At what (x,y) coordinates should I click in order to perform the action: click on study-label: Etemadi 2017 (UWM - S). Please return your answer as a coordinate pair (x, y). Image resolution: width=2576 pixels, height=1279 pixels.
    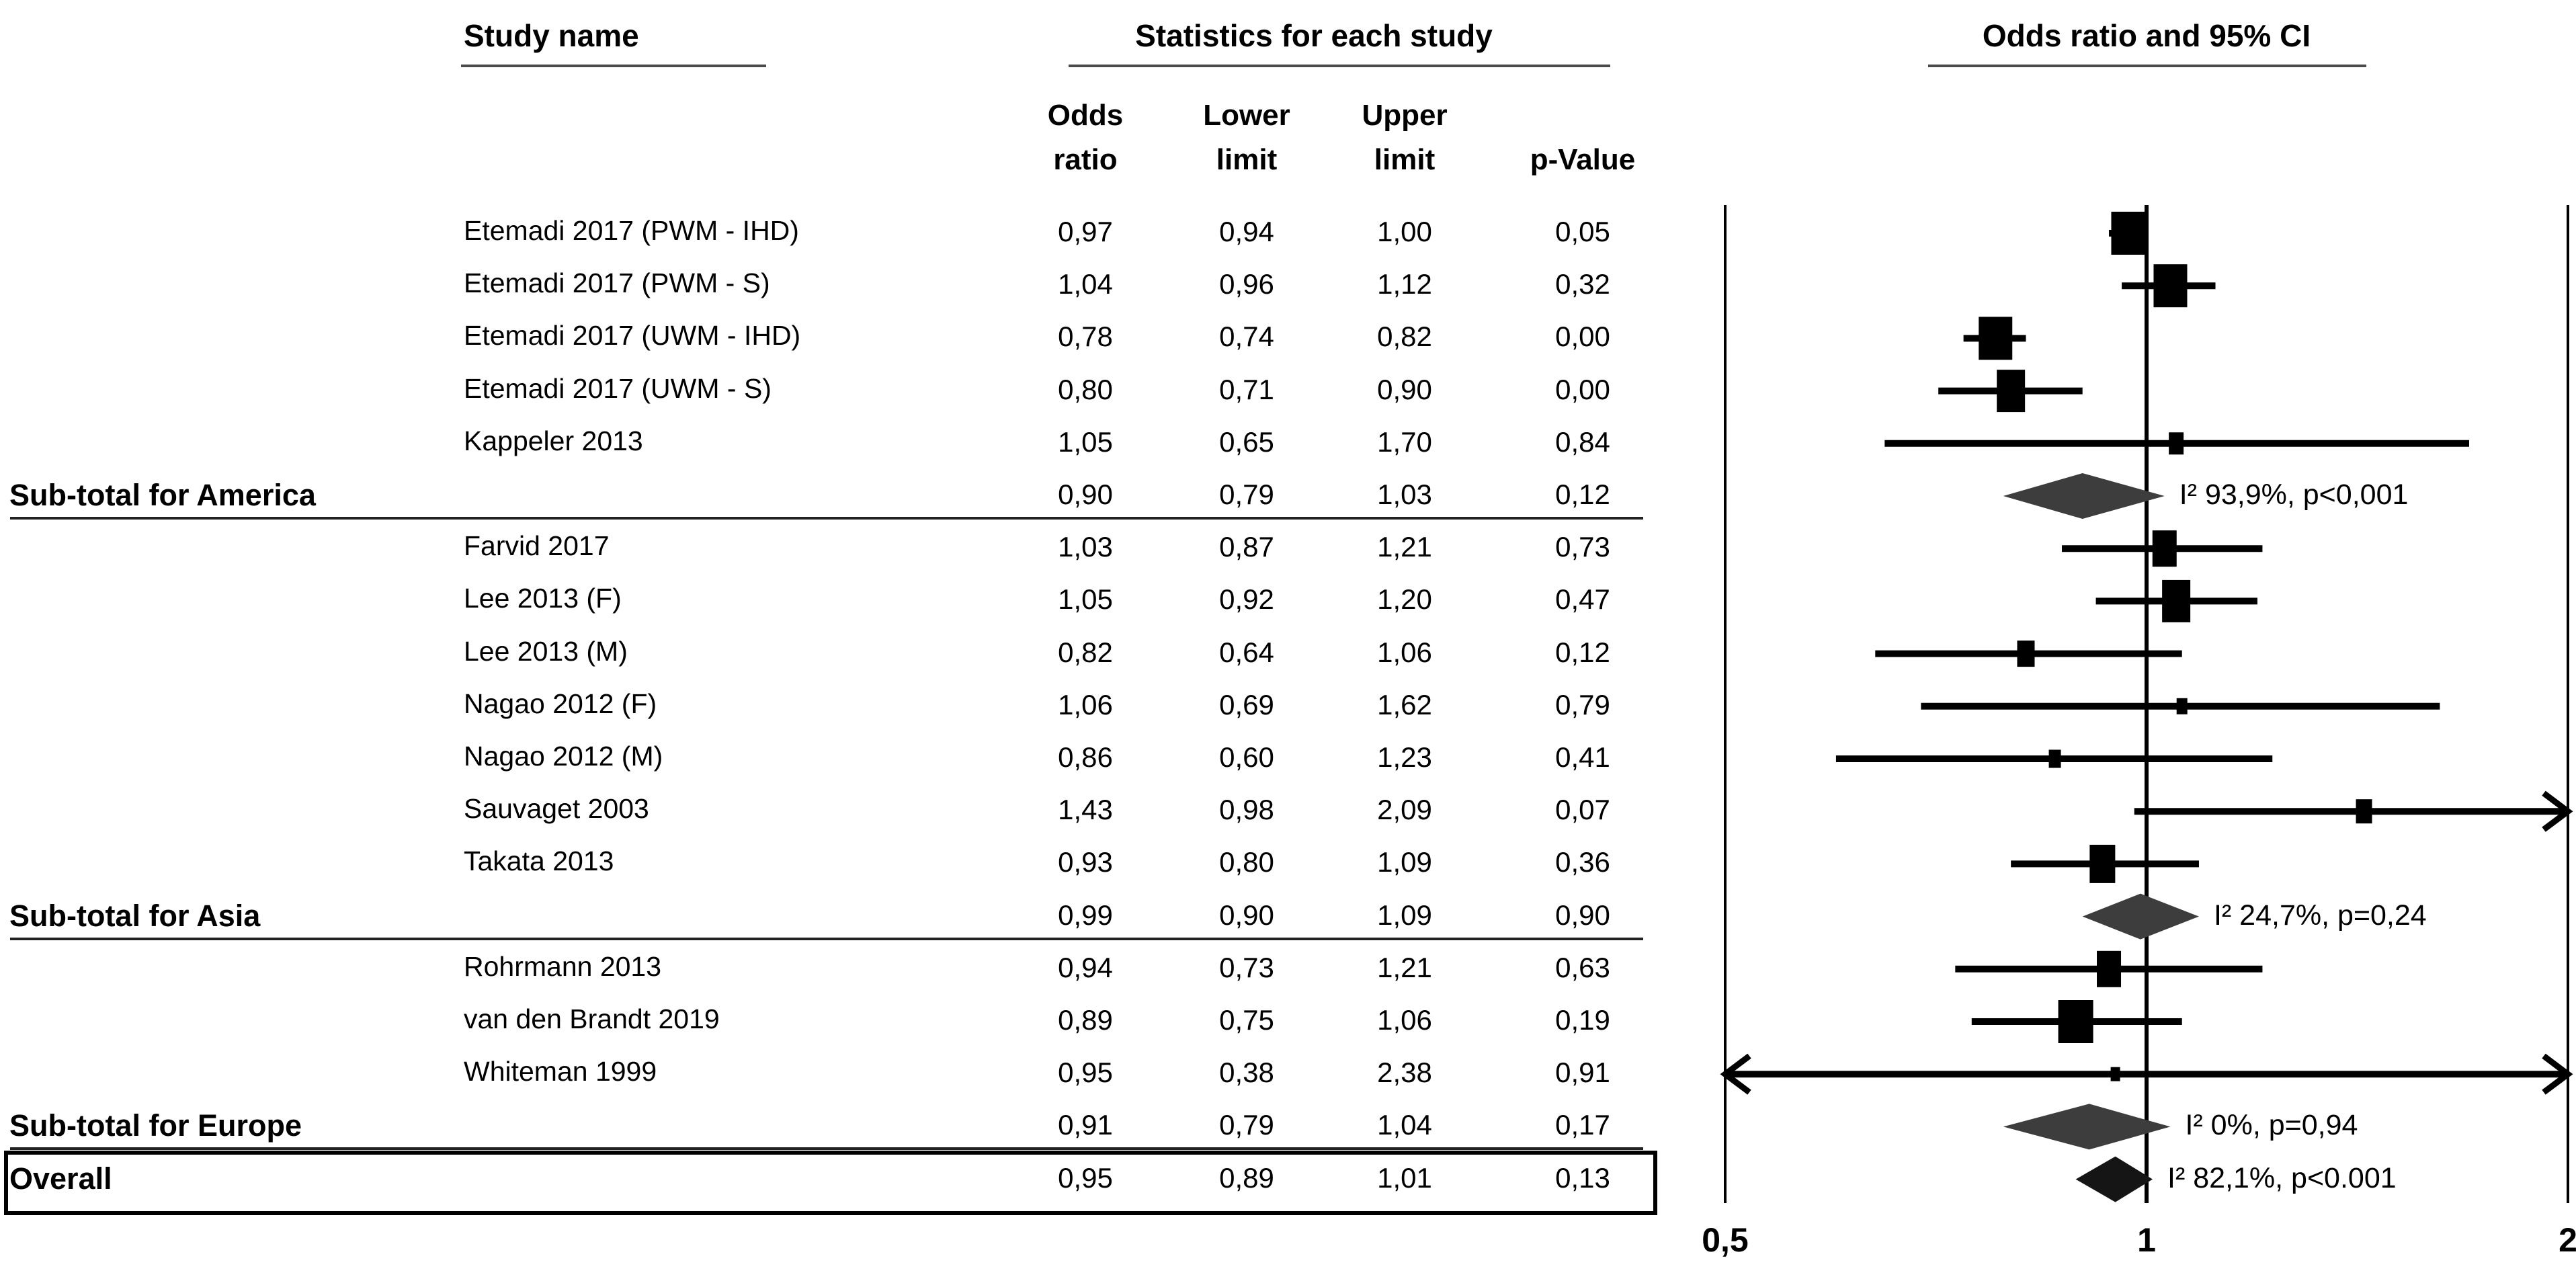
    Looking at the image, I should click on (618, 388).